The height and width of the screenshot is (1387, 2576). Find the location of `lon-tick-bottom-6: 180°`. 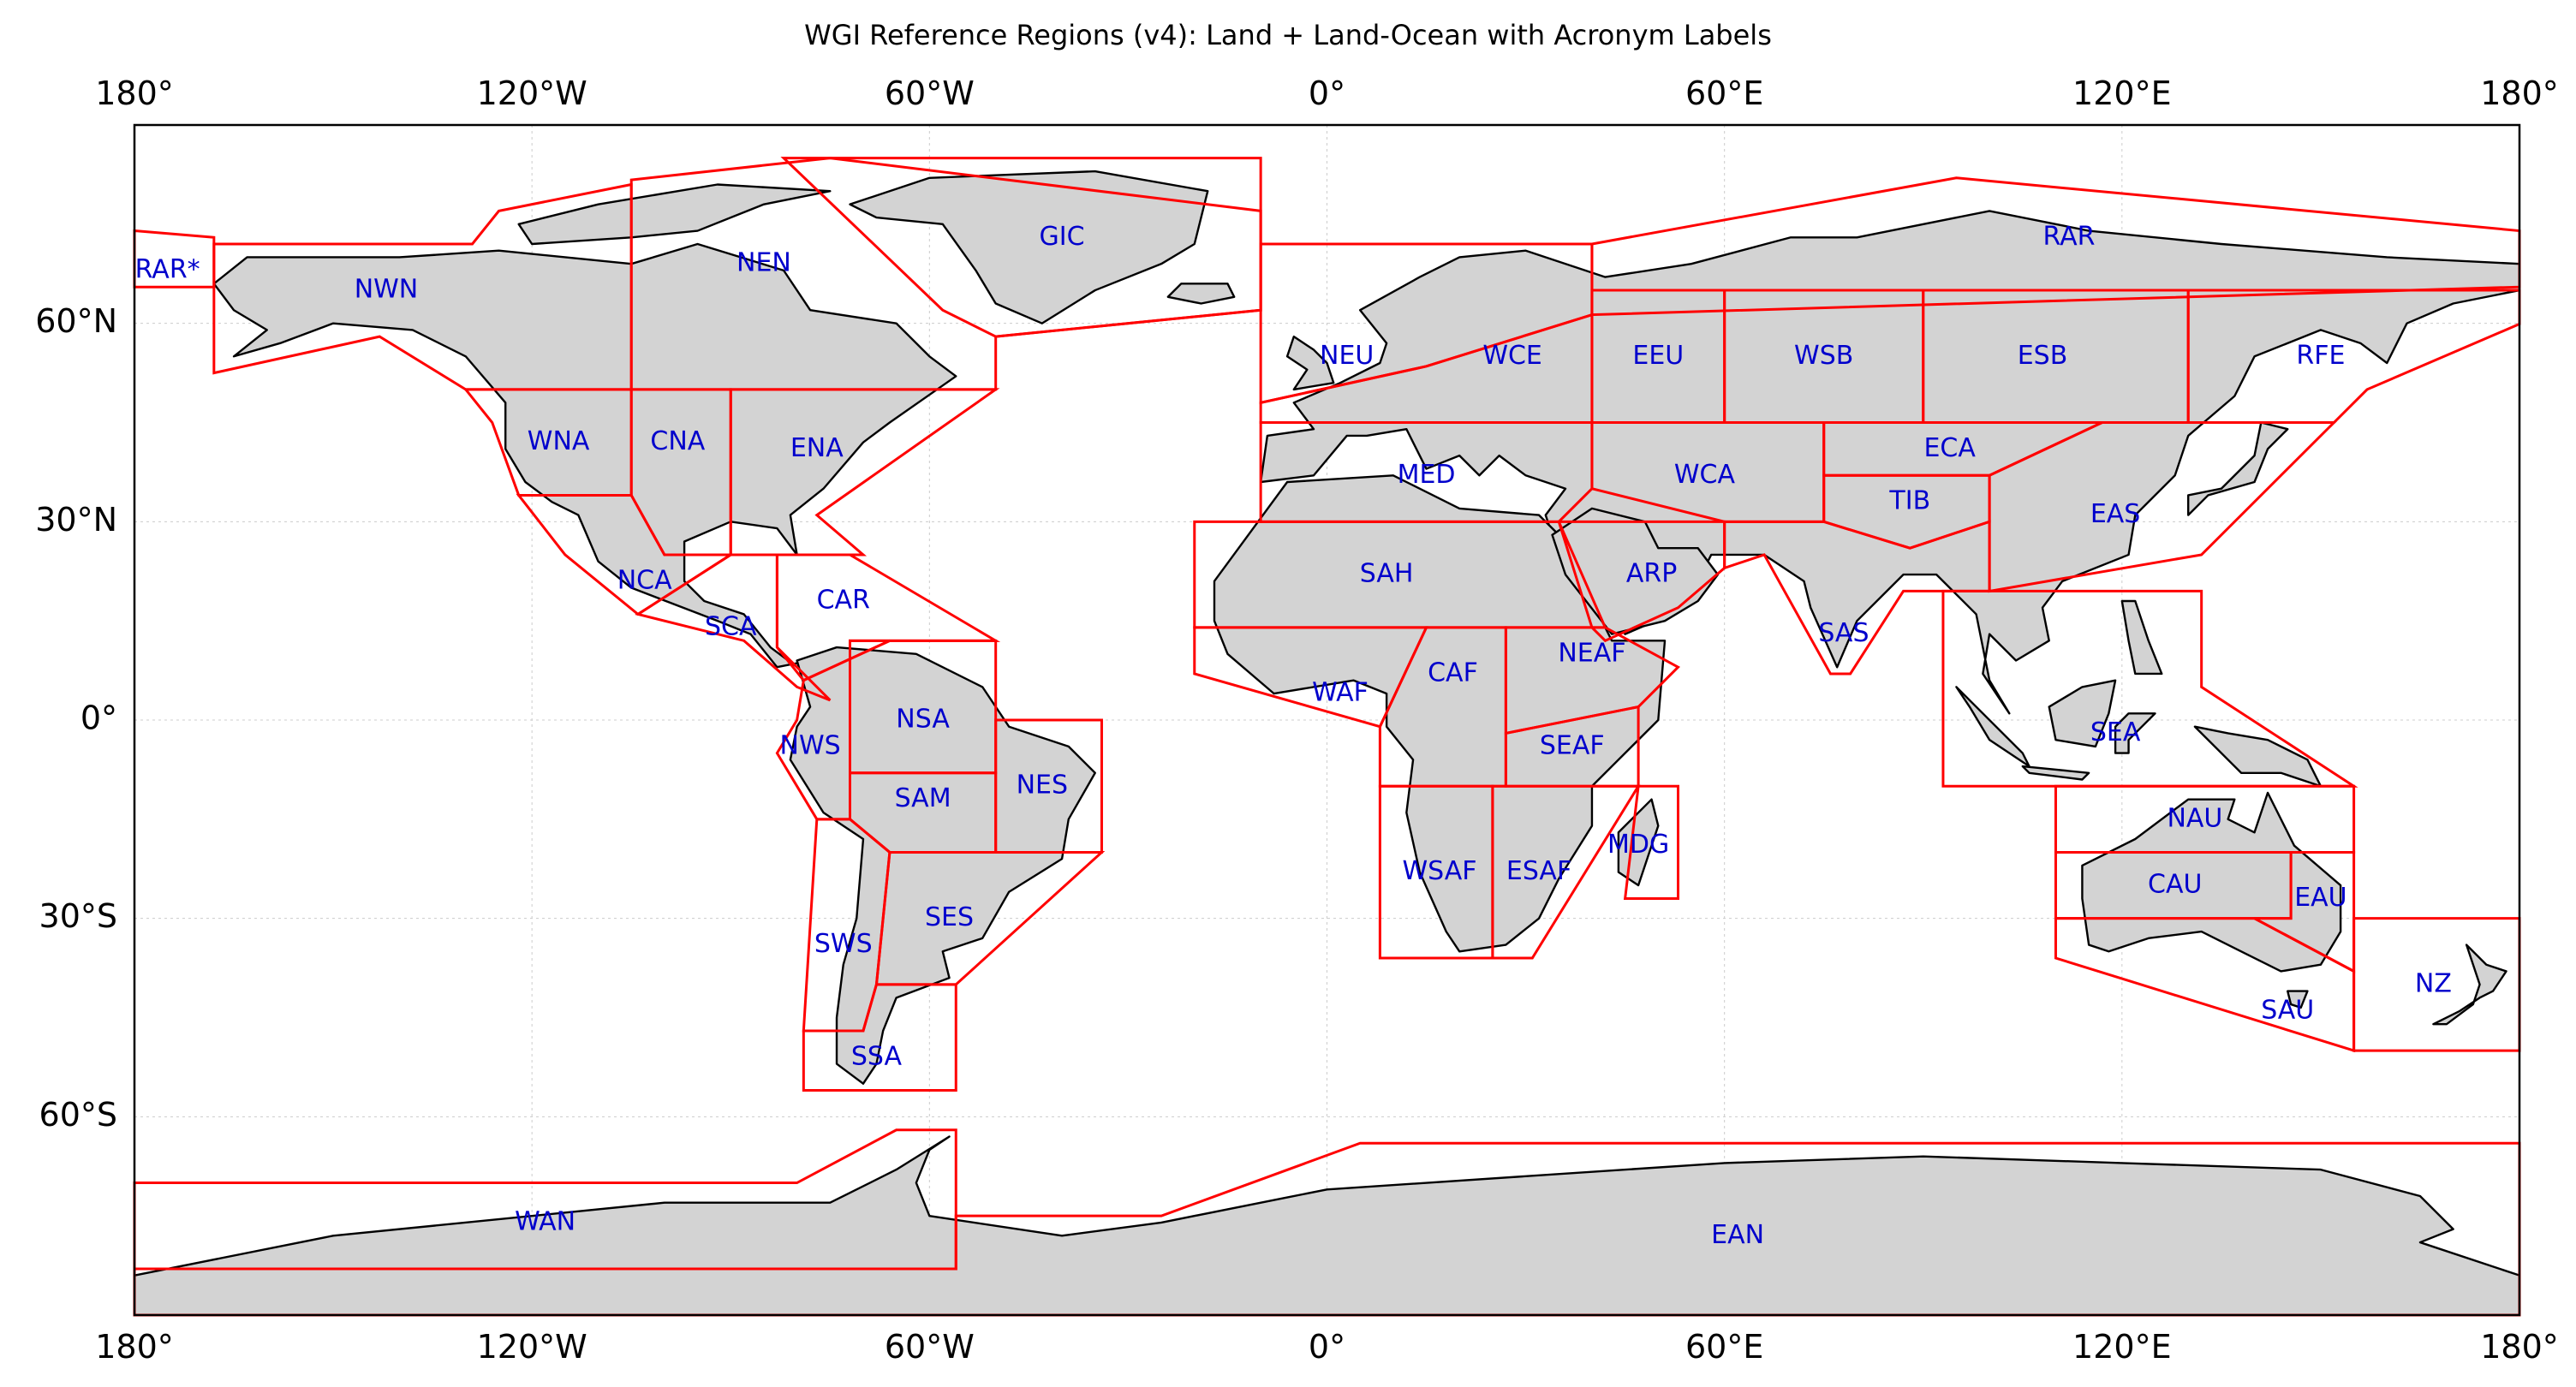

lon-tick-bottom-6: 180° is located at coordinates (2519, 1347).